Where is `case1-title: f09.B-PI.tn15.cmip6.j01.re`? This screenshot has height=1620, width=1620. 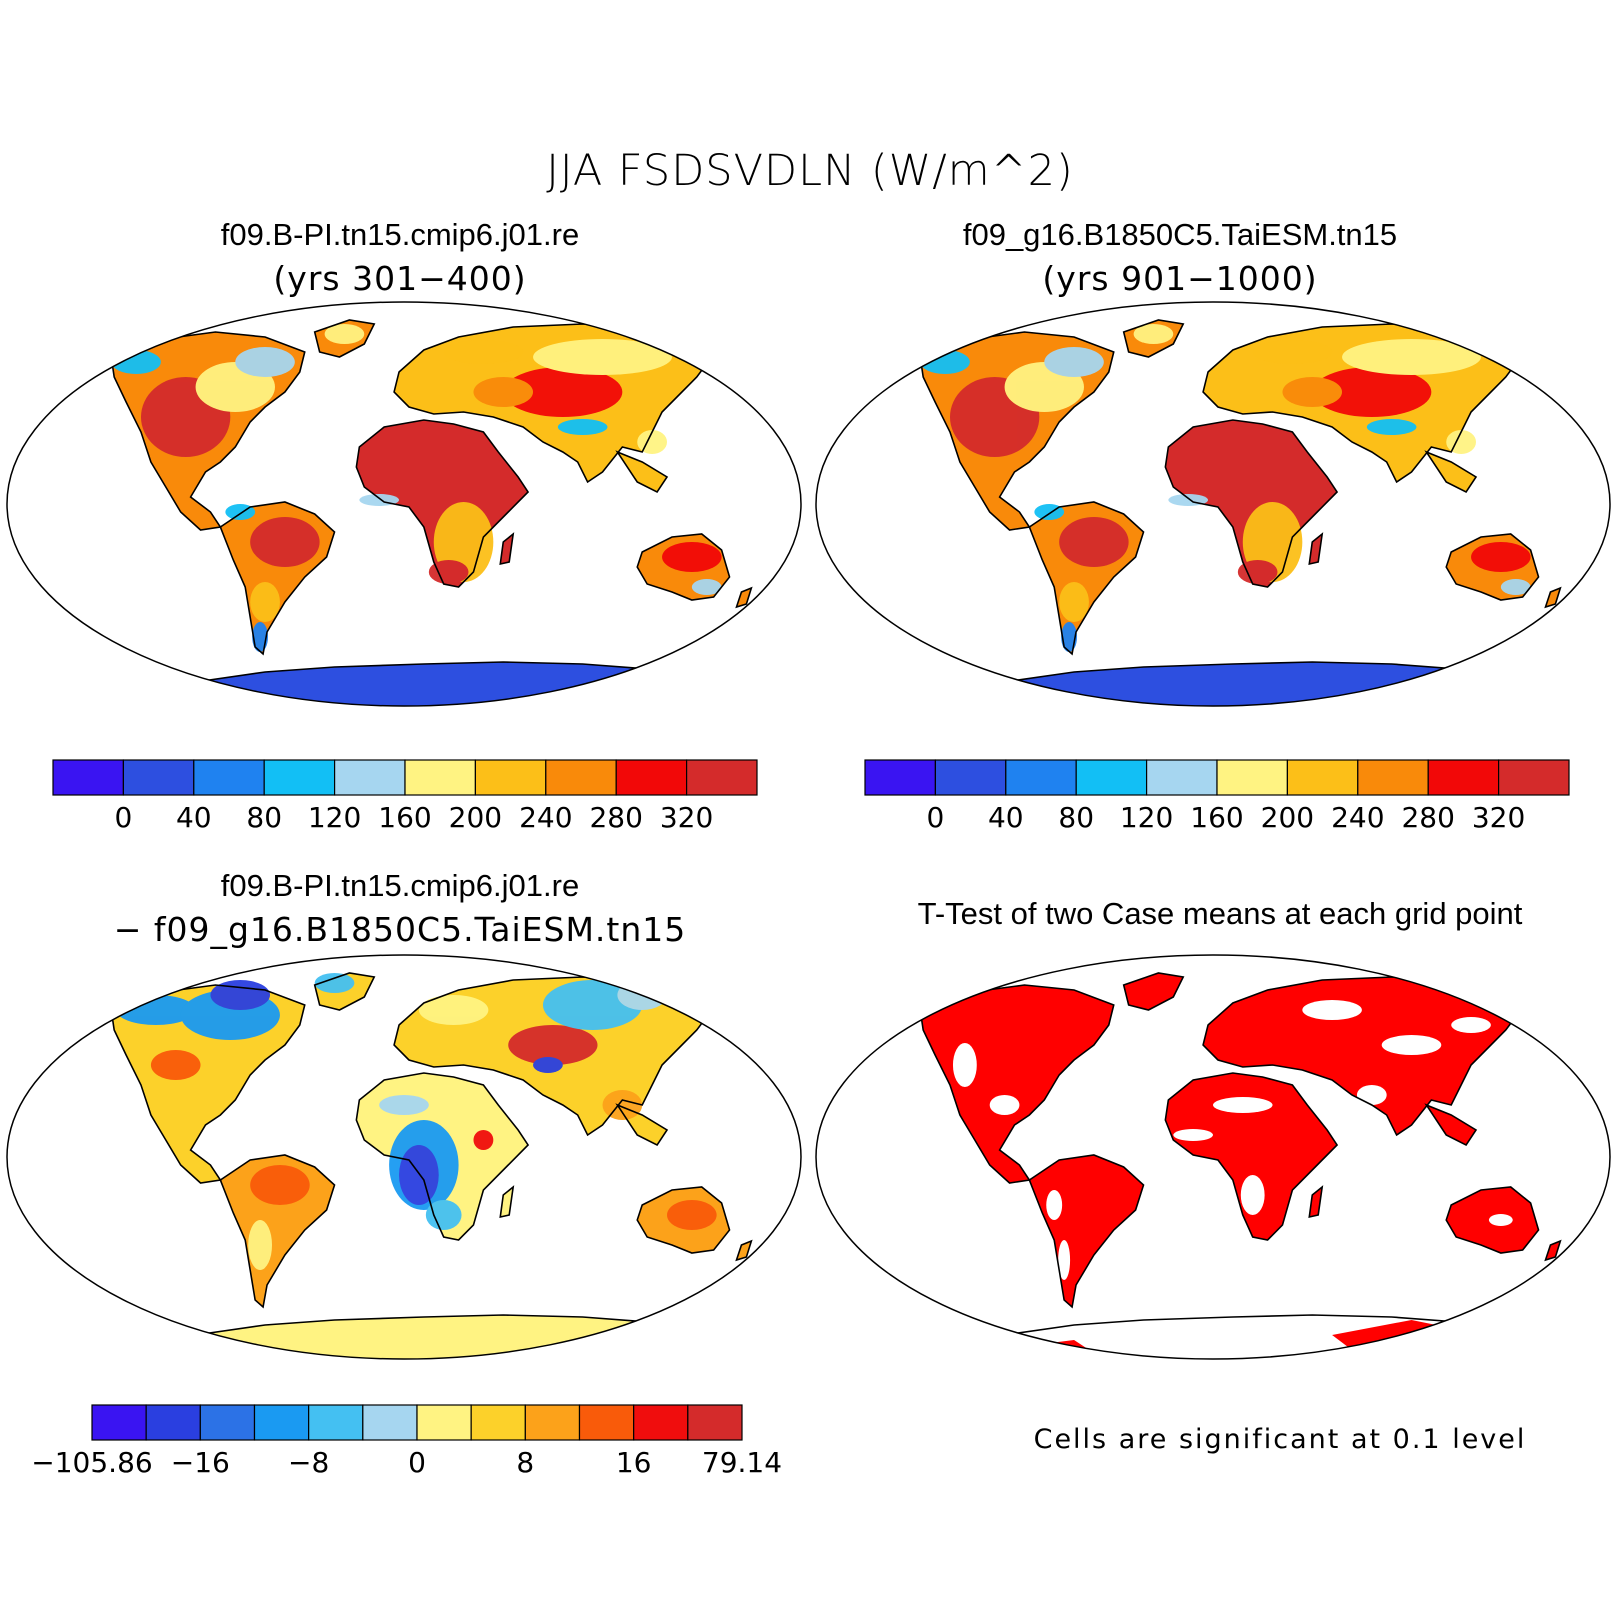
case1-title: f09.B-PI.tn15.cmip6.j01.re is located at coordinates (400, 234).